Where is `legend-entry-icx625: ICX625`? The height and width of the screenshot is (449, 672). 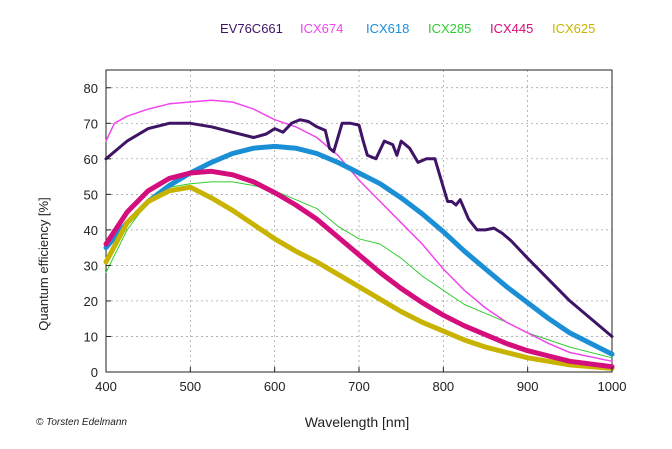 legend-entry-icx625: ICX625 is located at coordinates (573, 28).